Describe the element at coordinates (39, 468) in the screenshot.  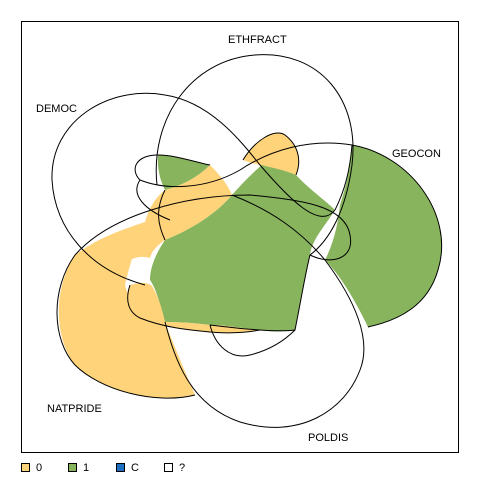
I see `legend-label-0: 0` at that location.